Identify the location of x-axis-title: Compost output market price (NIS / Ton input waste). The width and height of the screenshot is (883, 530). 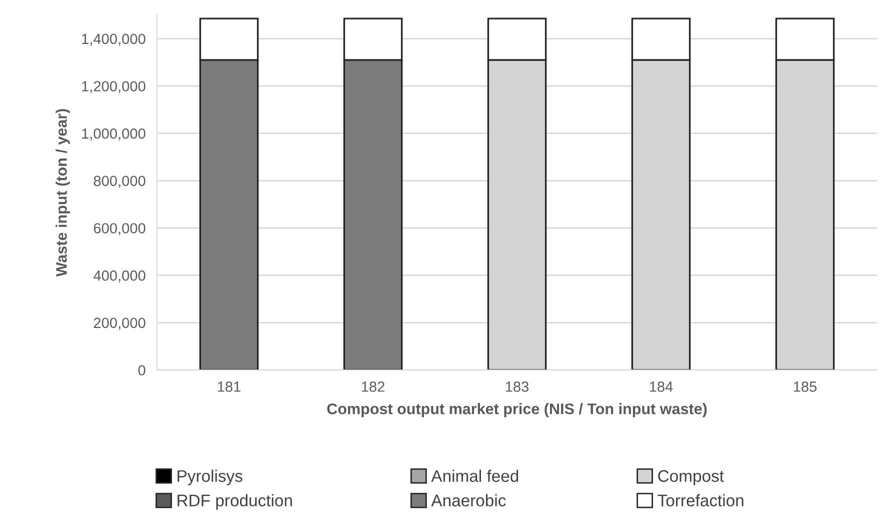
(517, 410).